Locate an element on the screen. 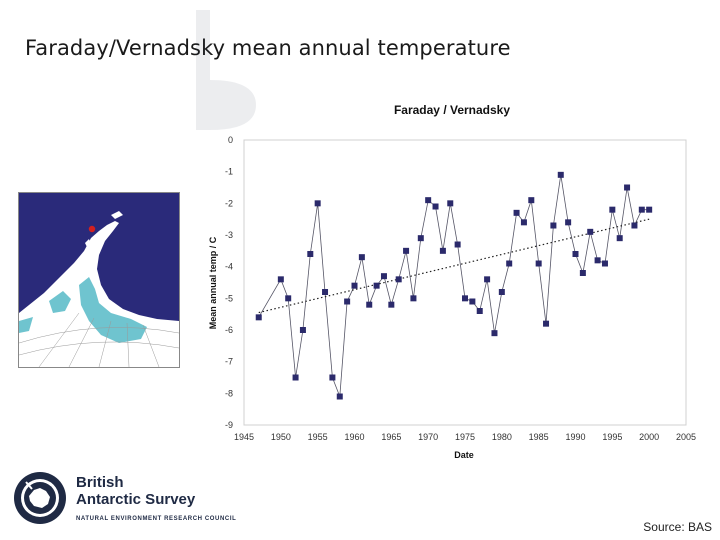 This screenshot has width=720, height=540. y-tick-label: -2 is located at coordinates (229, 203).